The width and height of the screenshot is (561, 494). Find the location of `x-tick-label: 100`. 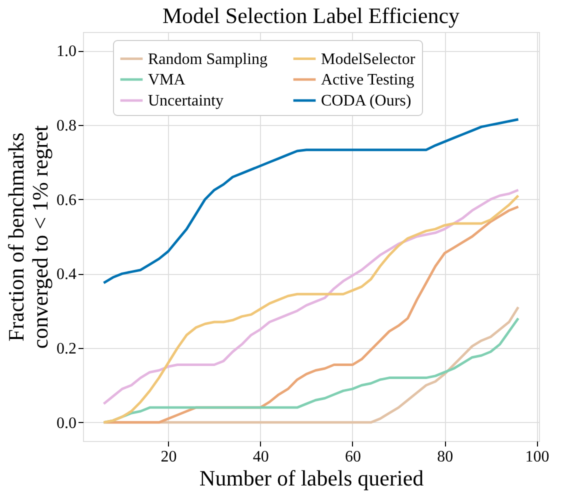

x-tick-label: 100 is located at coordinates (537, 457).